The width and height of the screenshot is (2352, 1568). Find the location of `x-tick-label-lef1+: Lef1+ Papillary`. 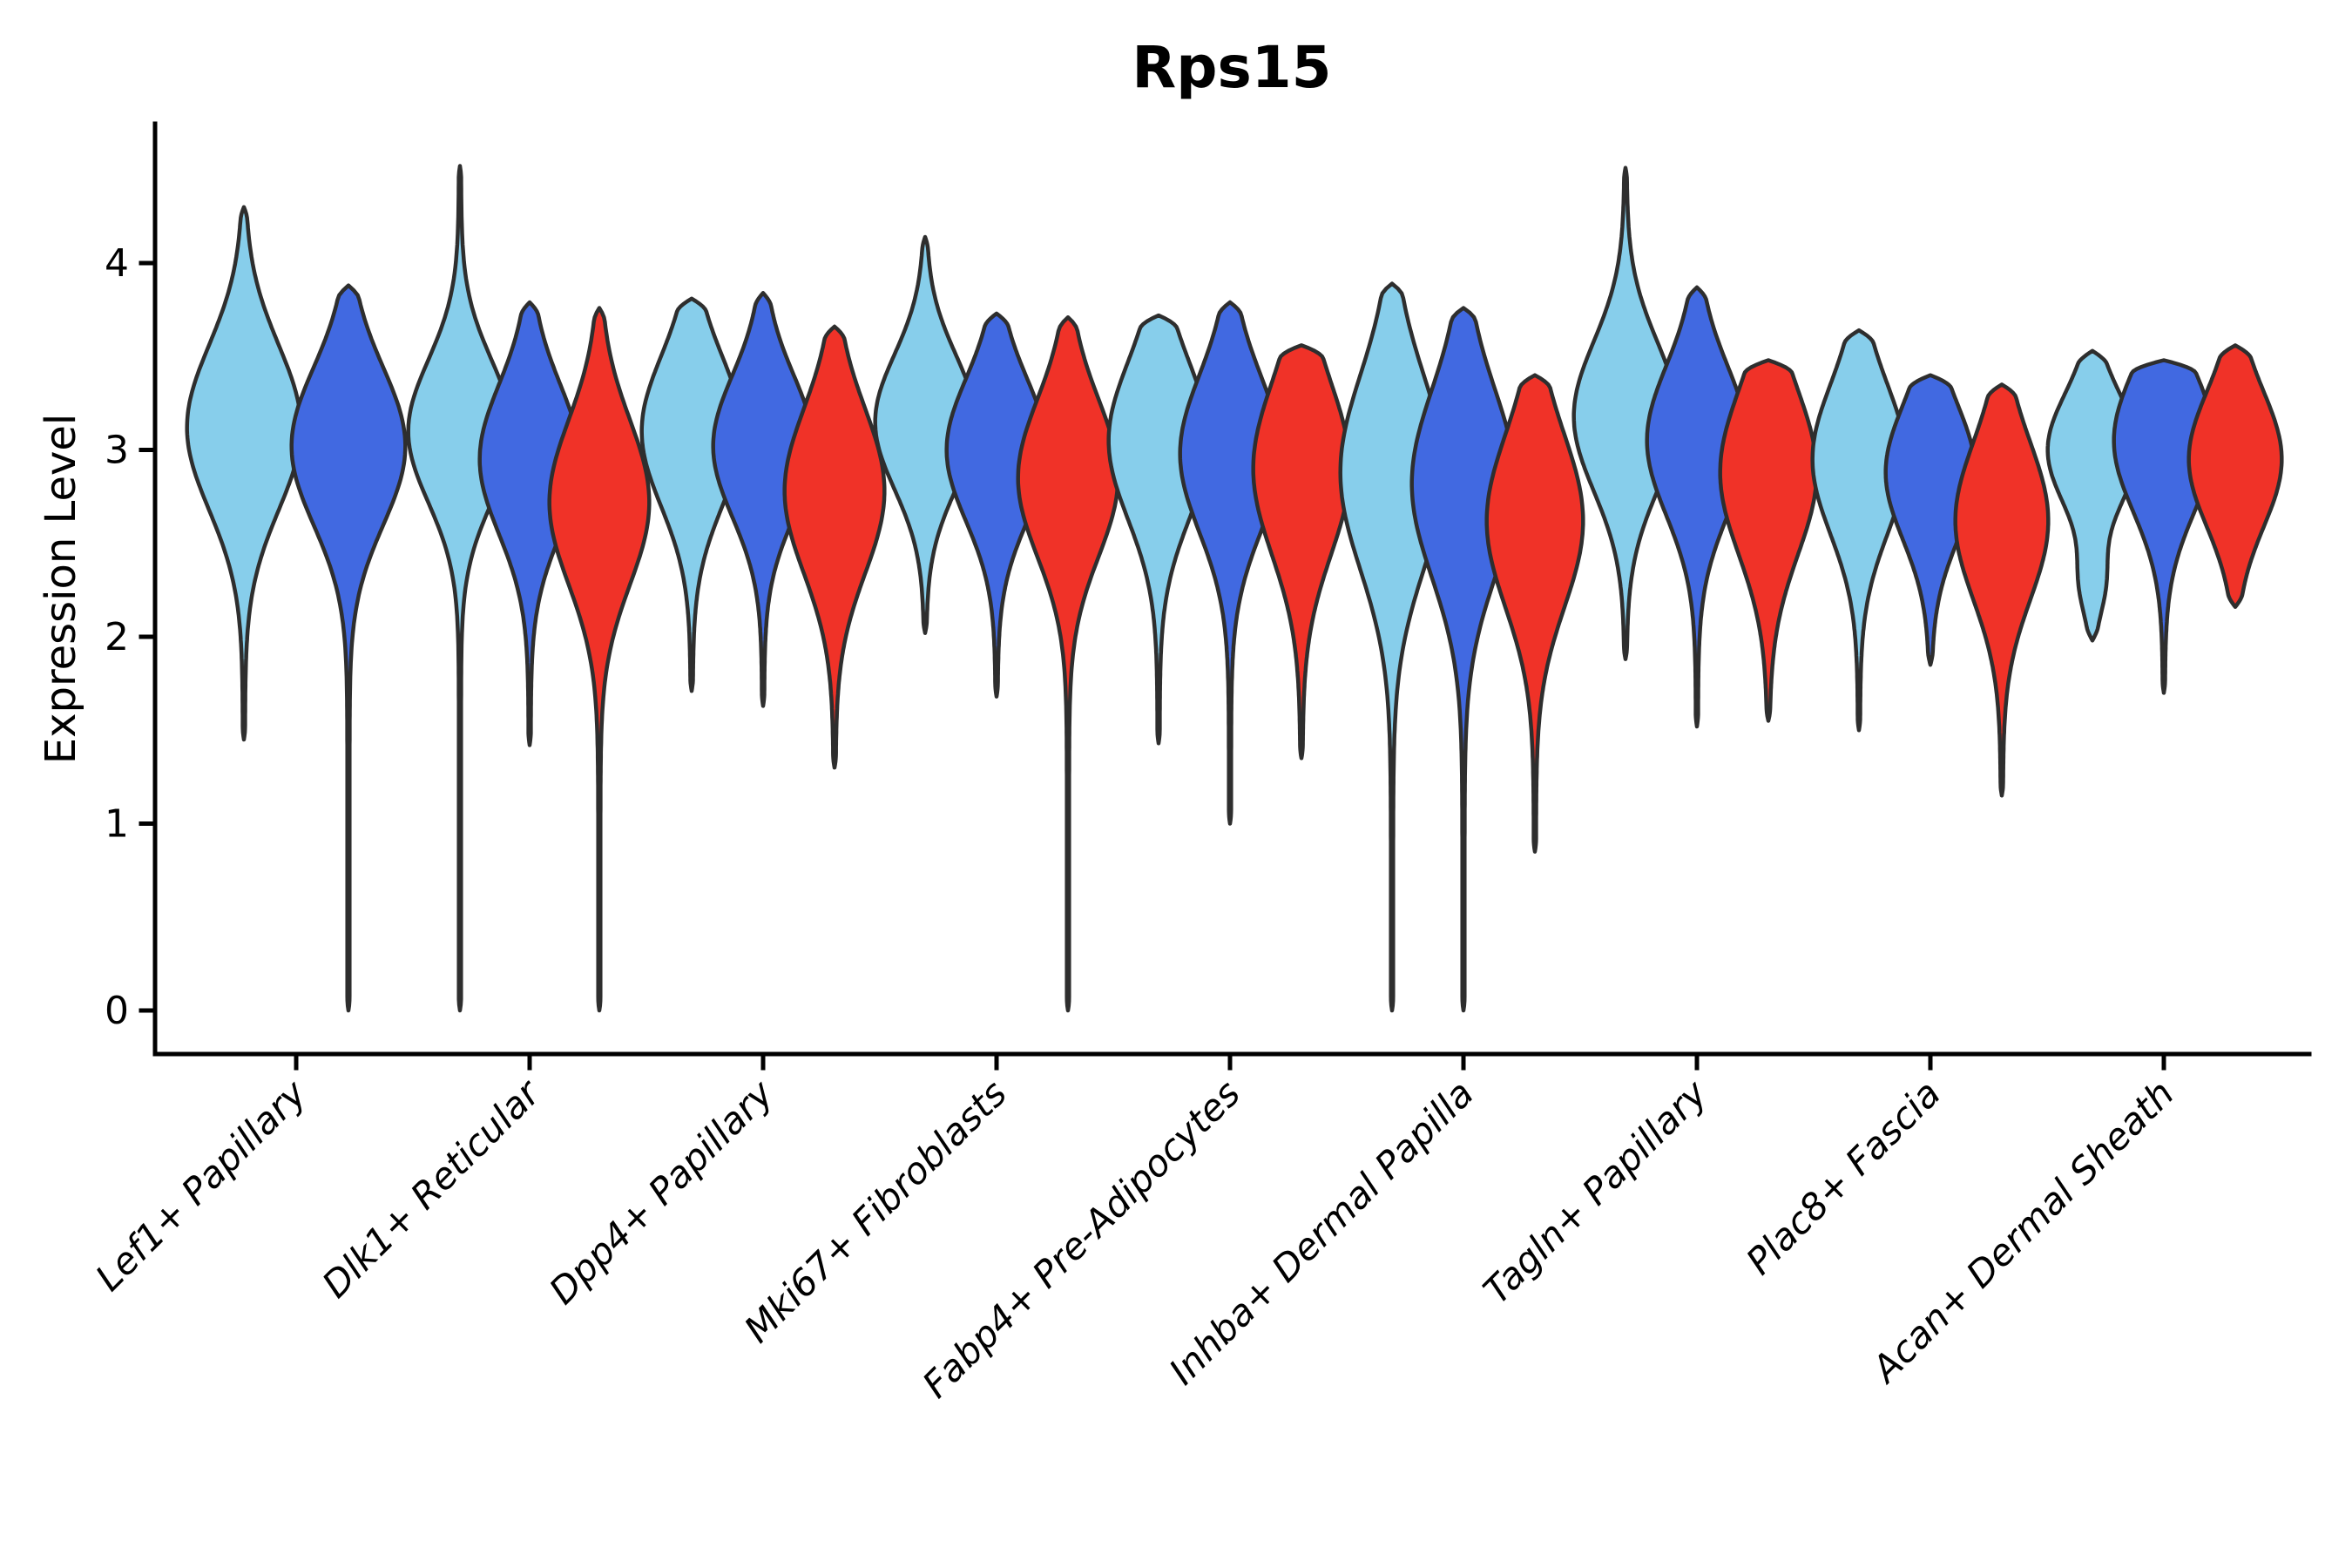

x-tick-label-lef1+: Lef1+ Papillary is located at coordinates (201, 1185).